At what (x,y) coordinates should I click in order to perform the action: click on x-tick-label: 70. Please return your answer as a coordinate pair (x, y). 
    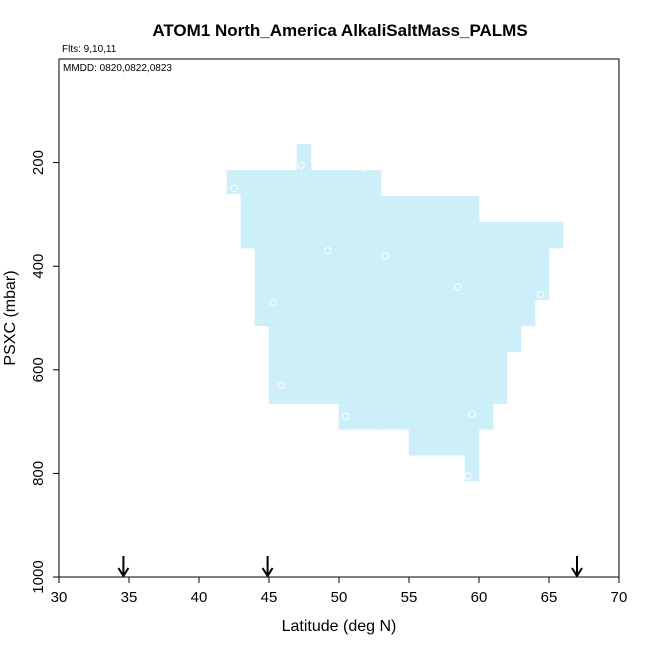
    Looking at the image, I should click on (619, 597).